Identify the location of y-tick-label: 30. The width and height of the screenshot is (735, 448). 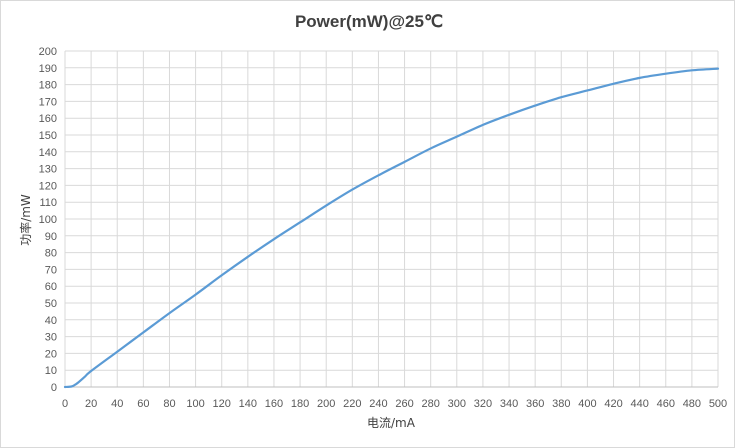
(51, 338).